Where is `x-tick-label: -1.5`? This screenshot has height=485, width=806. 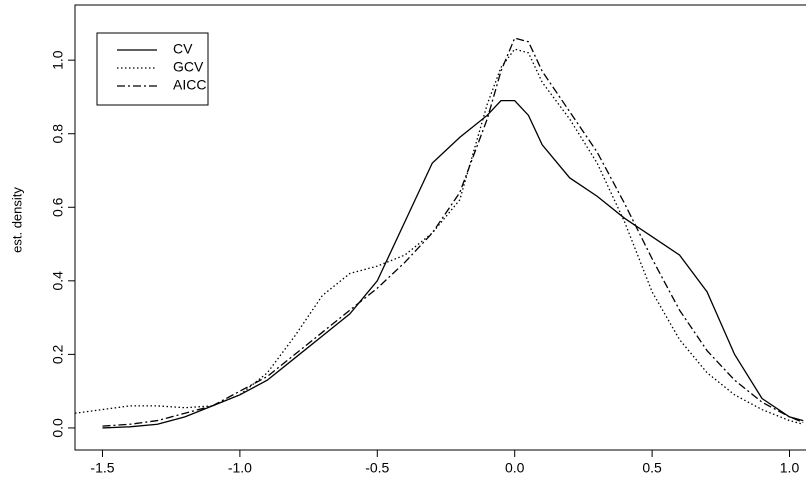
x-tick-label: -1.5 is located at coordinates (102, 468).